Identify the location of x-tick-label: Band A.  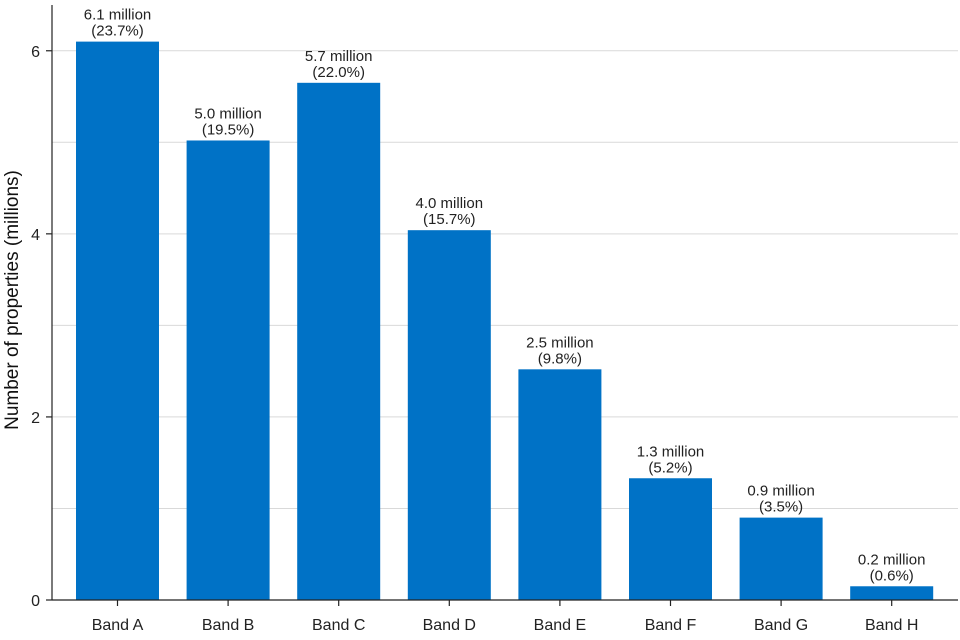
(118, 625).